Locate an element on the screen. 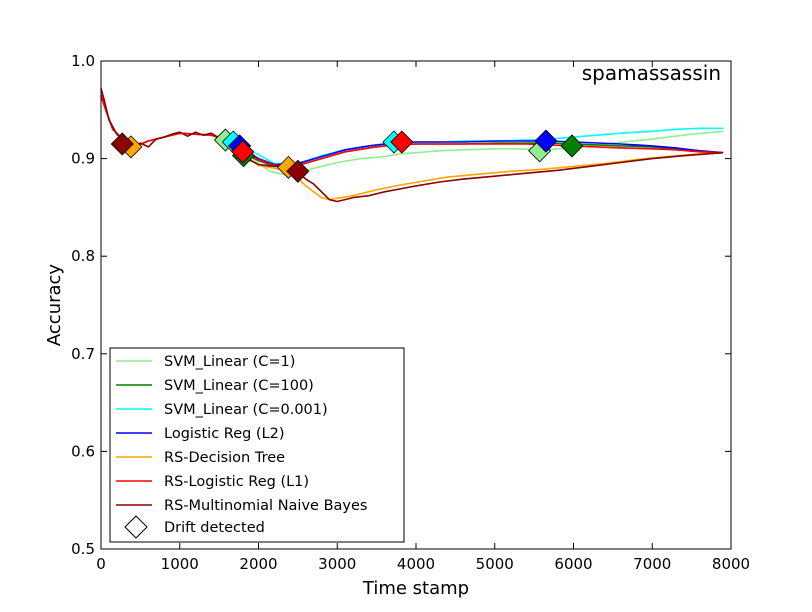 This screenshot has width=812, height=612. y-tick-label: 0.8 is located at coordinates (83, 256).